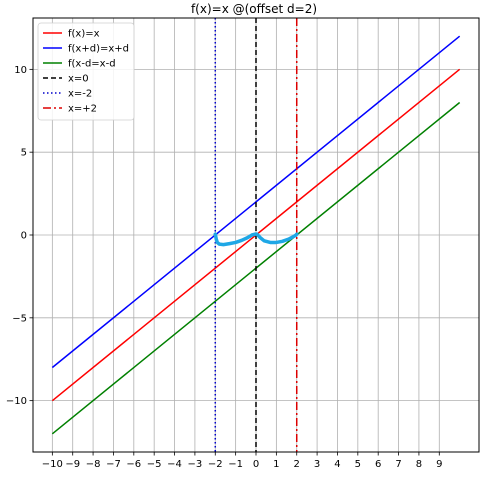 This screenshot has width=488, height=493. I want to click on x-tick-label: 7, so click(398, 464).